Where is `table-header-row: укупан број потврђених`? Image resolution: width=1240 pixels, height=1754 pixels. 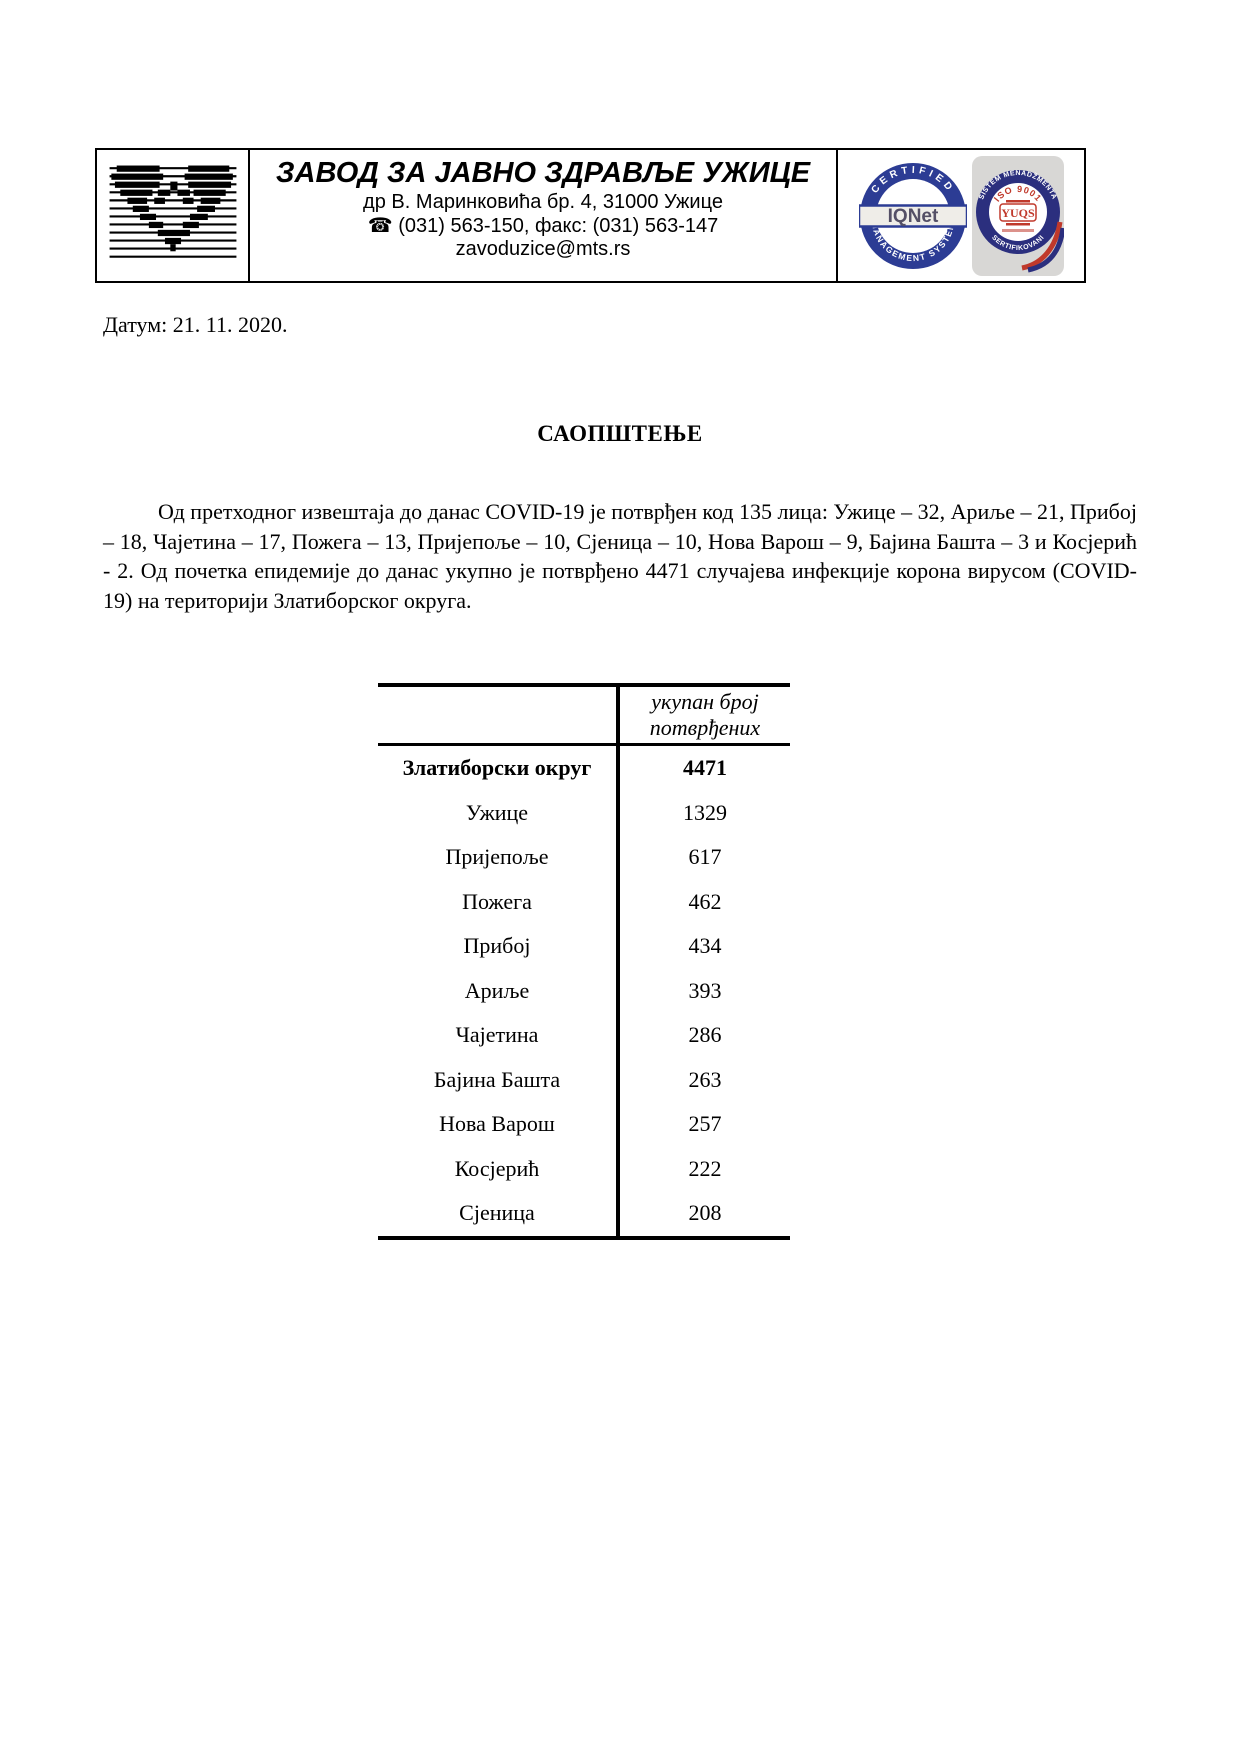
table-header-row: укупан број потврђених is located at coordinates (584, 715).